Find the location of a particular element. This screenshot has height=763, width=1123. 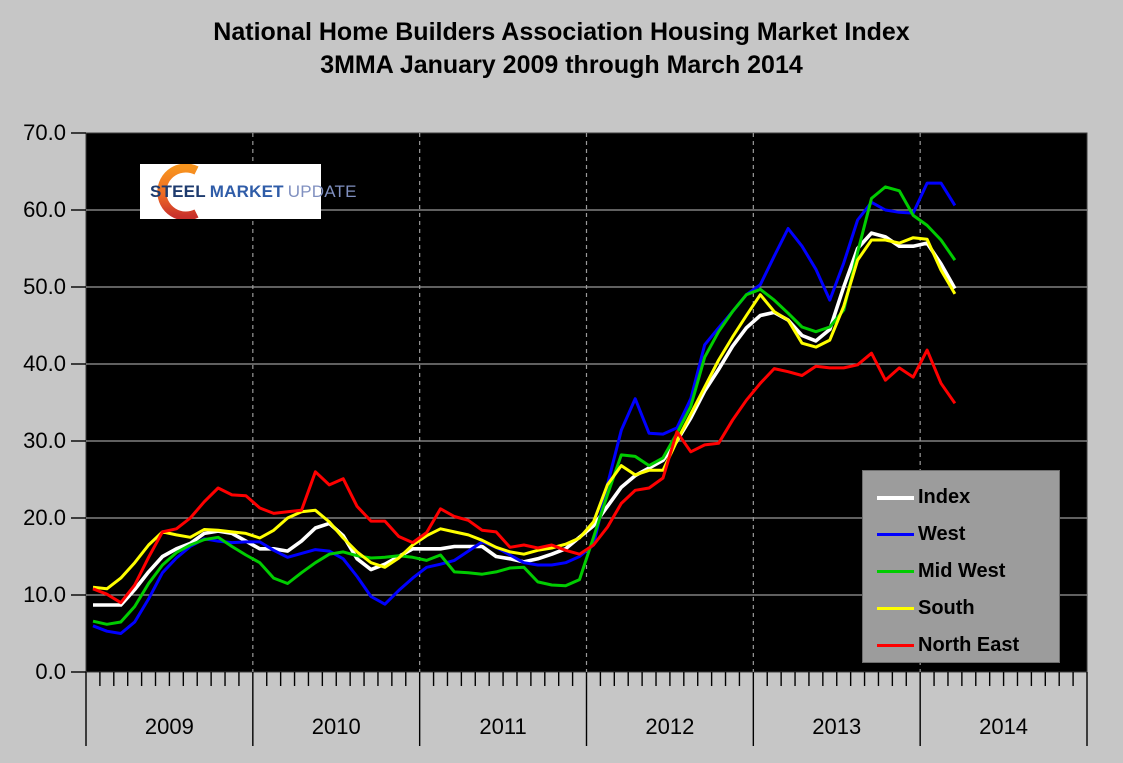

y-tick-label: 20.0 is located at coordinates (44, 517).